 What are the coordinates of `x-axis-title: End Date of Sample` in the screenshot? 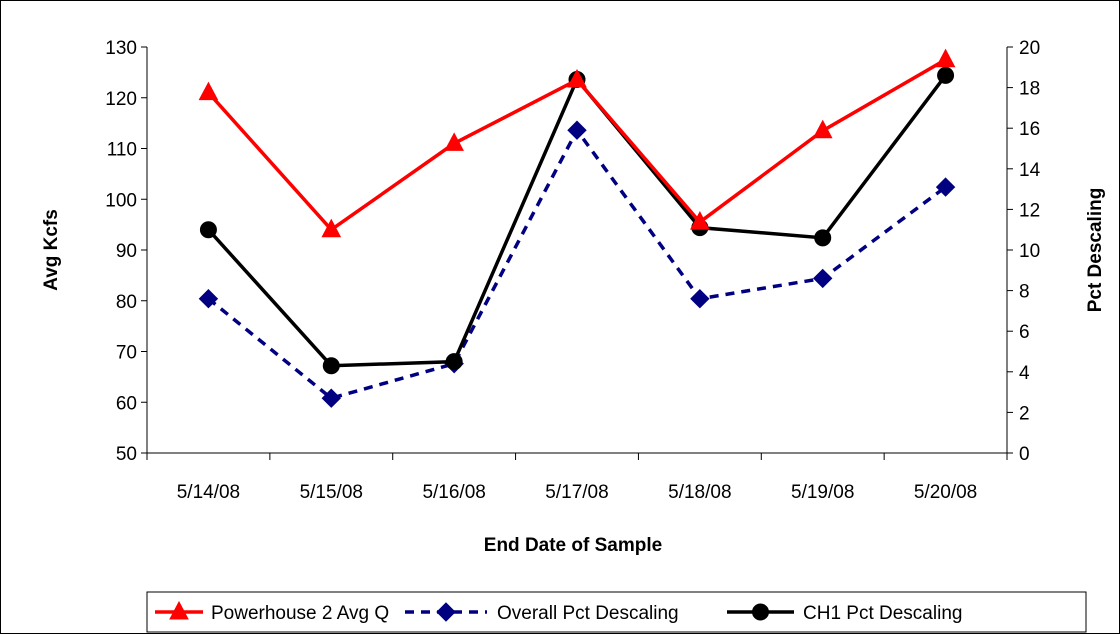 It's located at (573, 545).